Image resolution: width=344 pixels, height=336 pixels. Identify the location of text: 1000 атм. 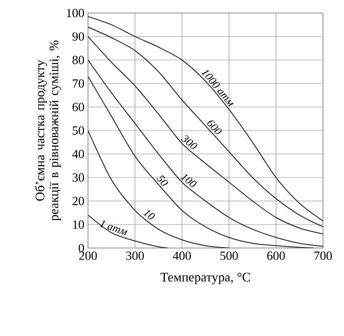
(217, 88).